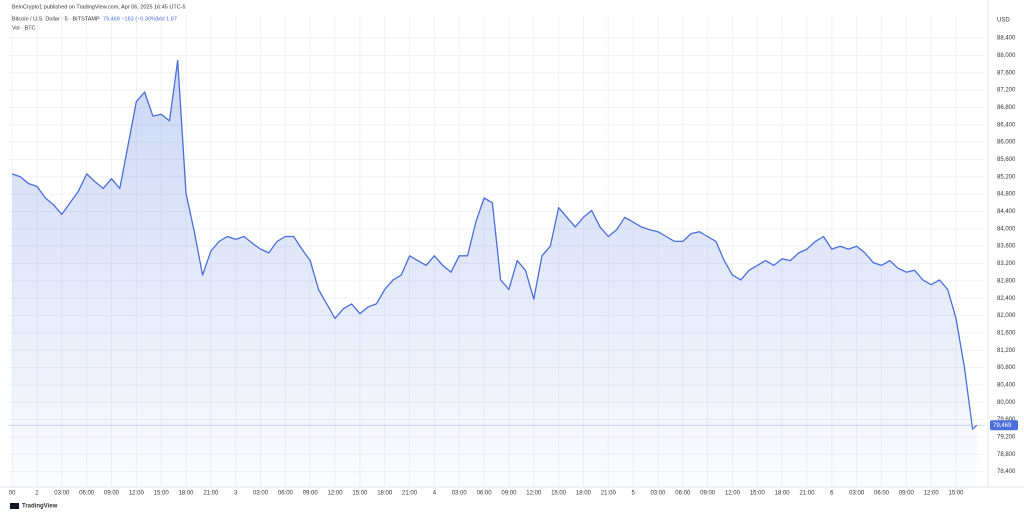  I want to click on y-tick-label: 86,800, so click(1006, 108).